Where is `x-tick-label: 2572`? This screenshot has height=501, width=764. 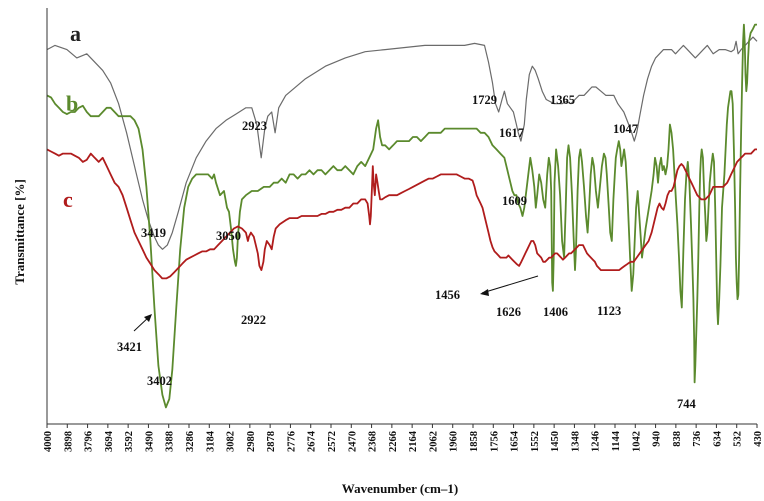 x-tick-label: 2572 is located at coordinates (332, 441).